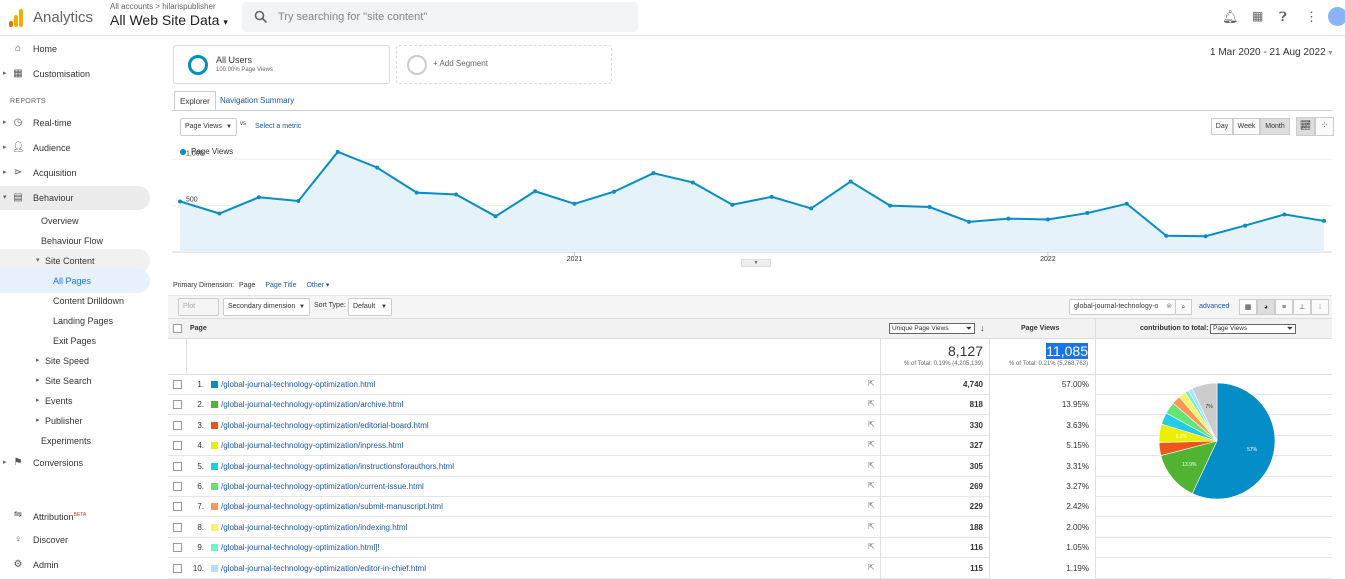 This screenshot has width=1345, height=579. Describe the element at coordinates (1320, 307) in the screenshot. I see `term-cloud-icon: ⦙` at that location.